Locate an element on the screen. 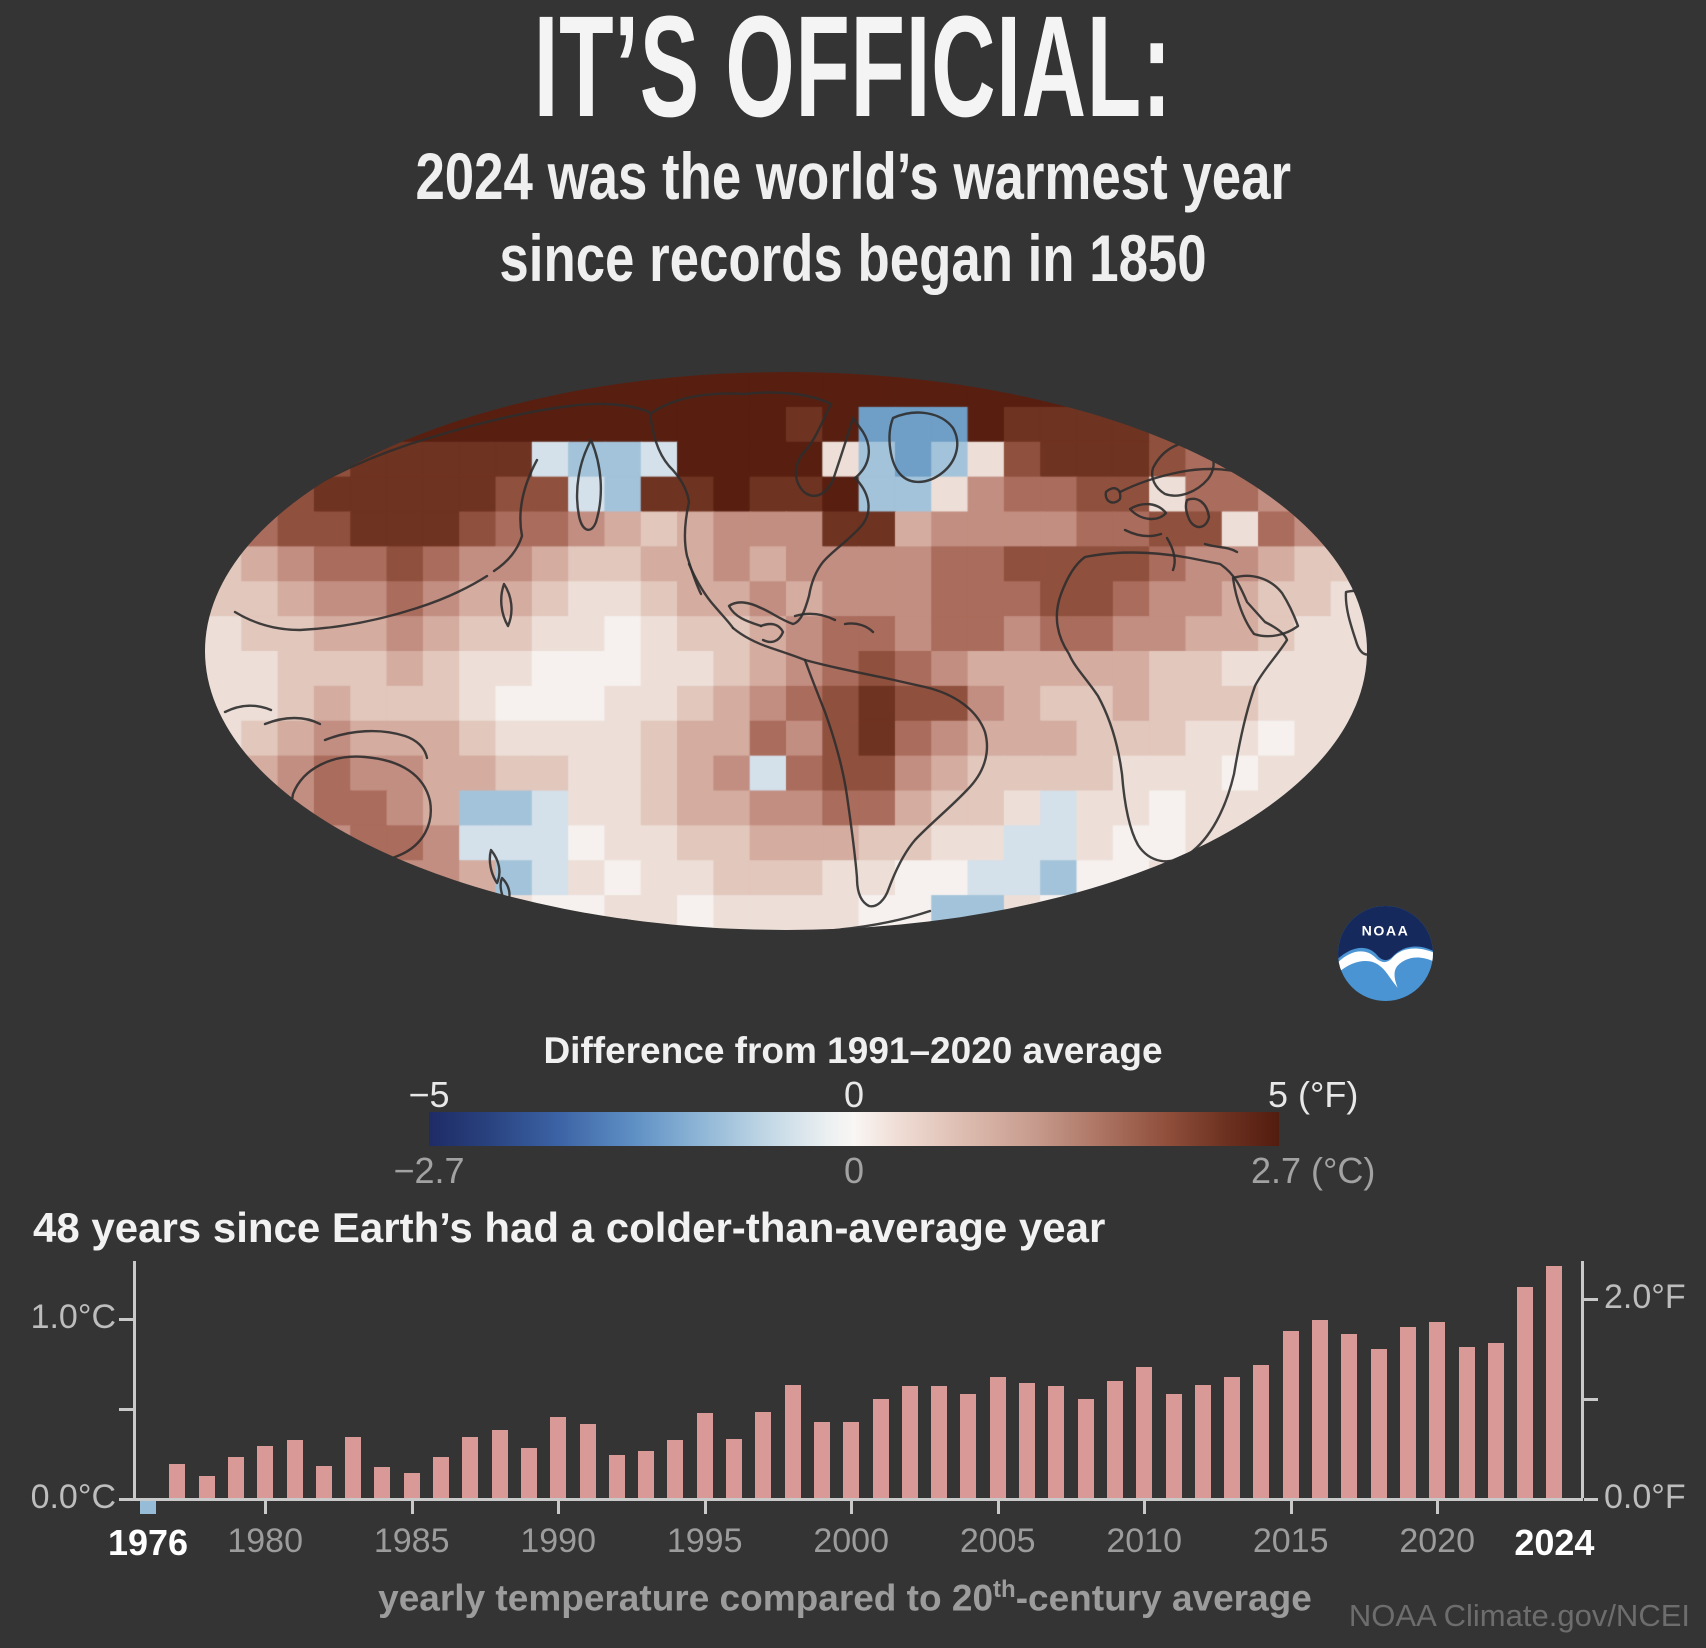 Image resolution: width=1706 pixels, height=1648 pixels. bar-2002 is located at coordinates (910, 1442).